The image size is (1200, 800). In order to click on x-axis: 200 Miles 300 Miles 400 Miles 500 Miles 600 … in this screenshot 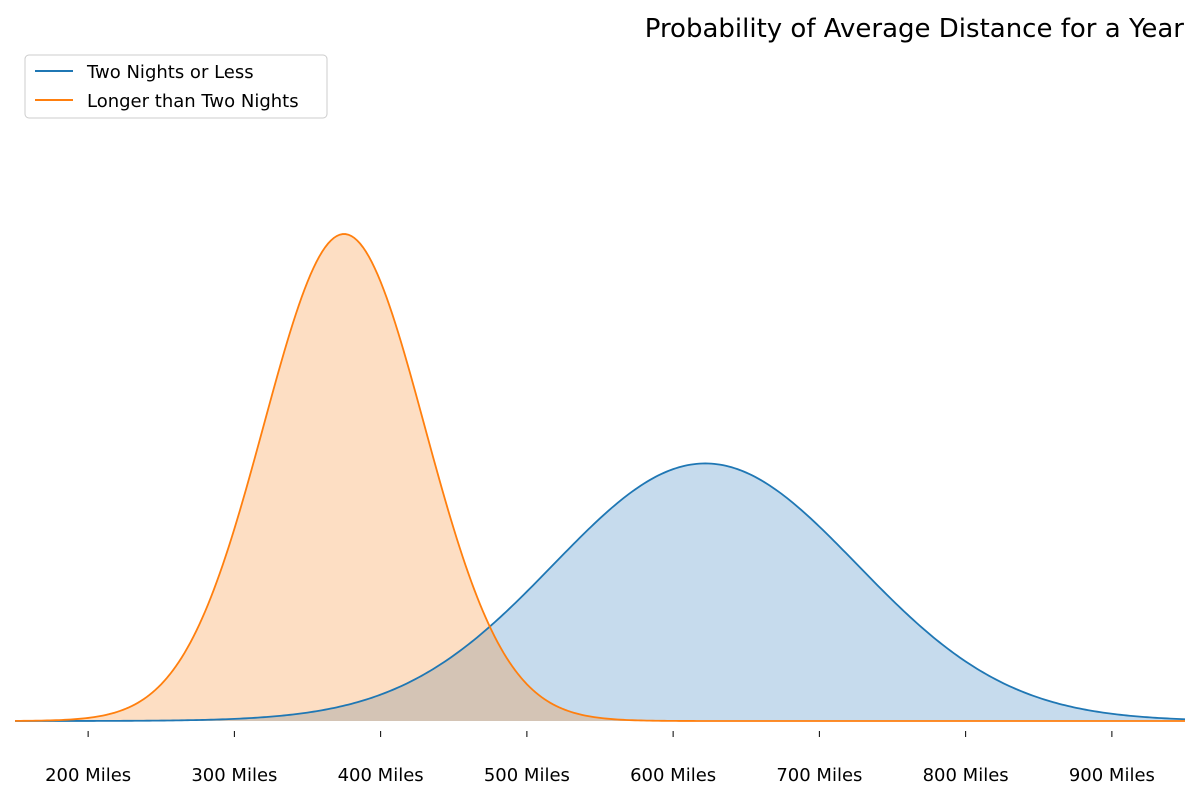, I will do `click(600, 758)`.